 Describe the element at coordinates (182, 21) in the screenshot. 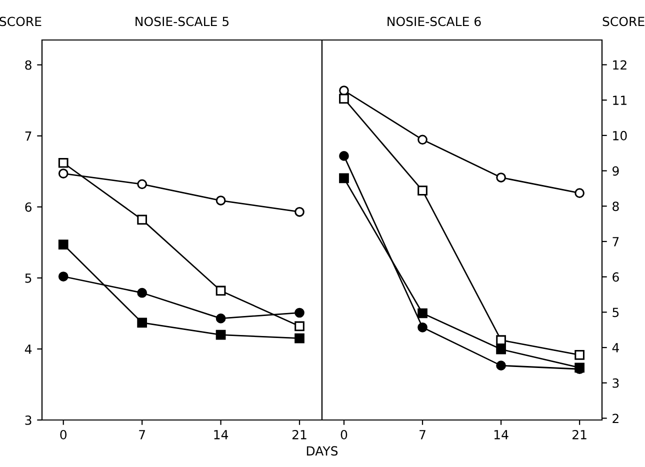

I see `chart-title: NOSIE-SCALE 5` at that location.